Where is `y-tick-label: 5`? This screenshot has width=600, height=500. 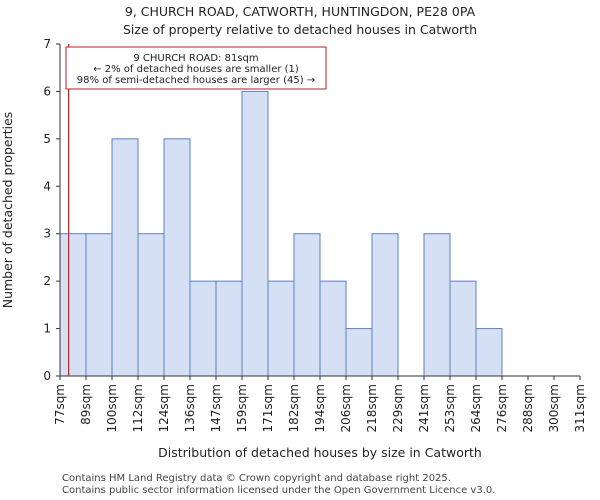
y-tick-label: 5 is located at coordinates (47, 139).